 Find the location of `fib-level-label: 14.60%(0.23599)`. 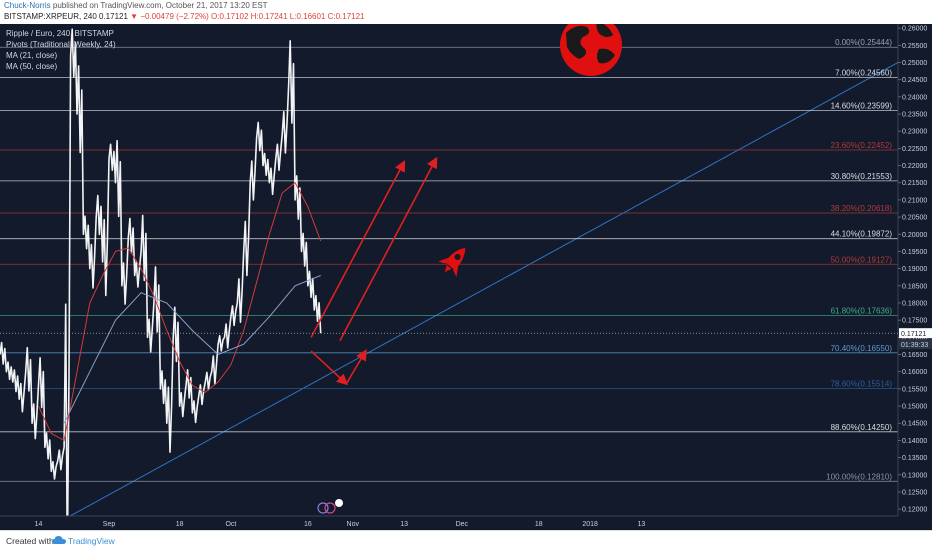

fib-level-label: 14.60%(0.23599) is located at coordinates (862, 106).